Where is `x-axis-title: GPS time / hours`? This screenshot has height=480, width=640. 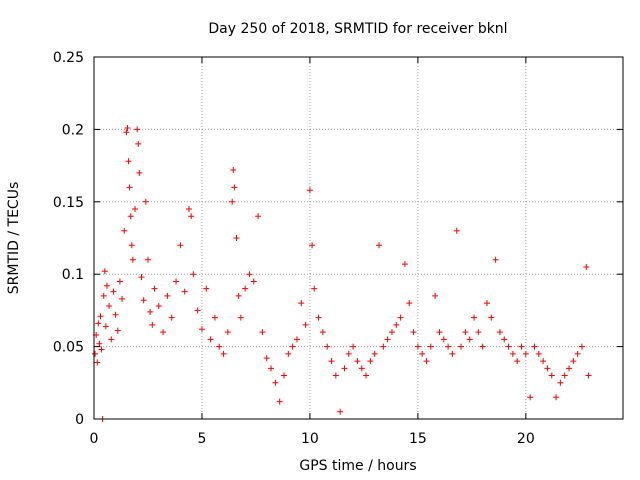
x-axis-title: GPS time / hours is located at coordinates (357, 466).